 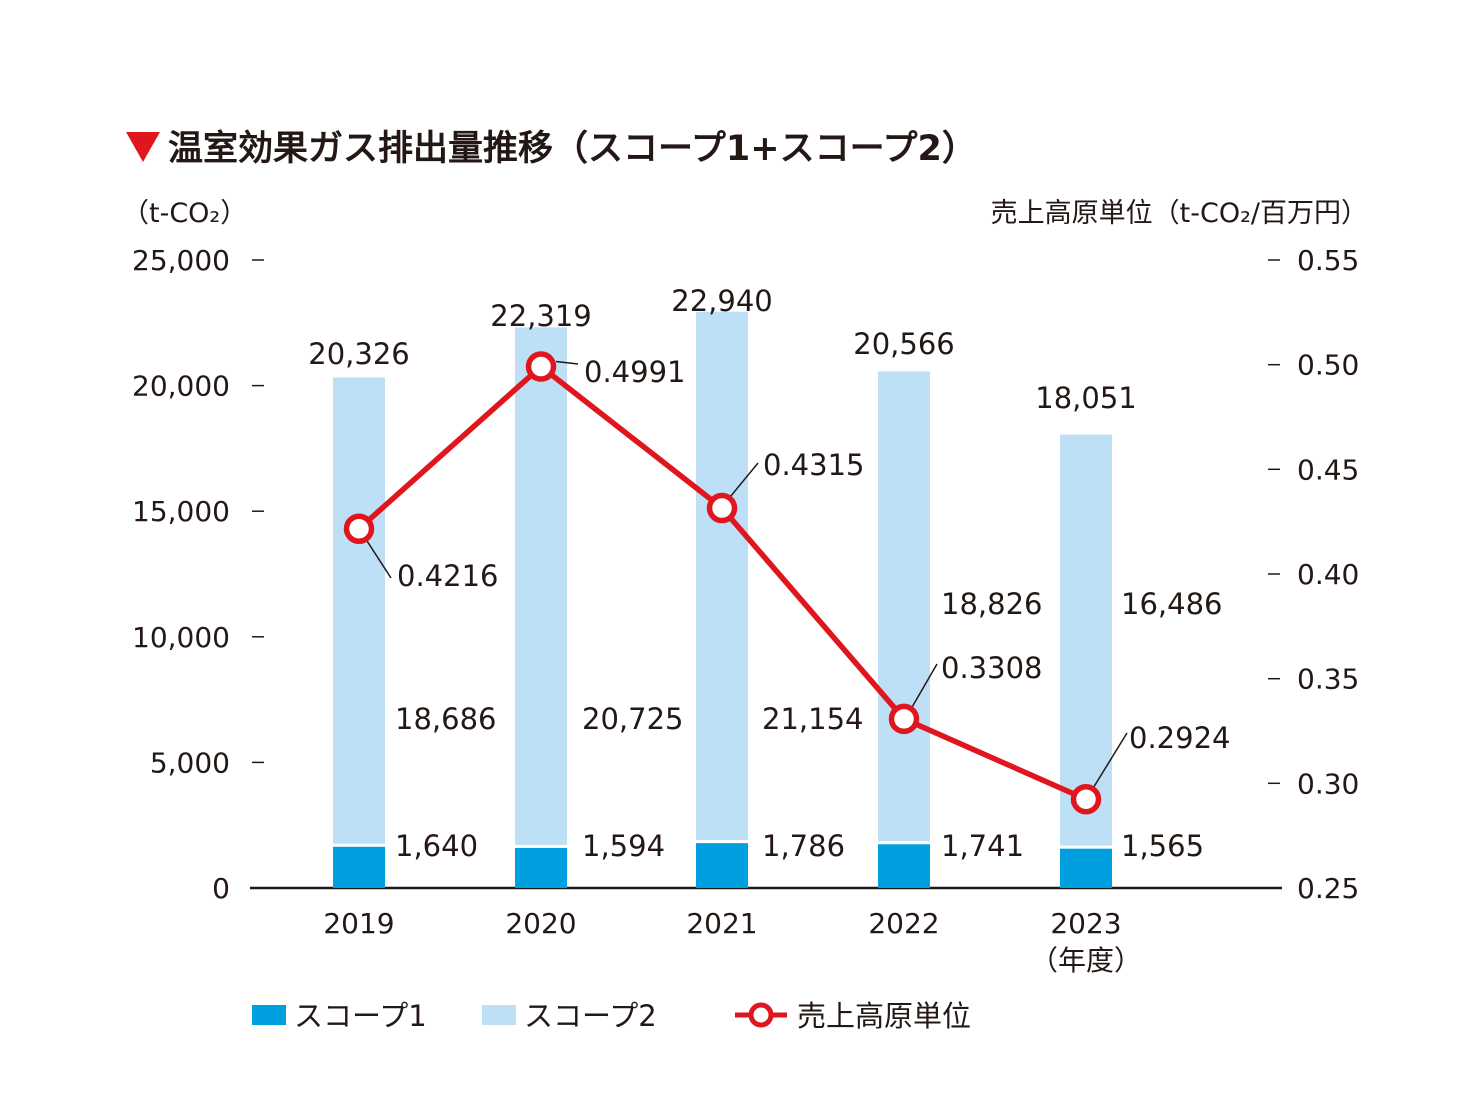 I want to click on label-intensity: 0.4216, so click(x=447, y=576).